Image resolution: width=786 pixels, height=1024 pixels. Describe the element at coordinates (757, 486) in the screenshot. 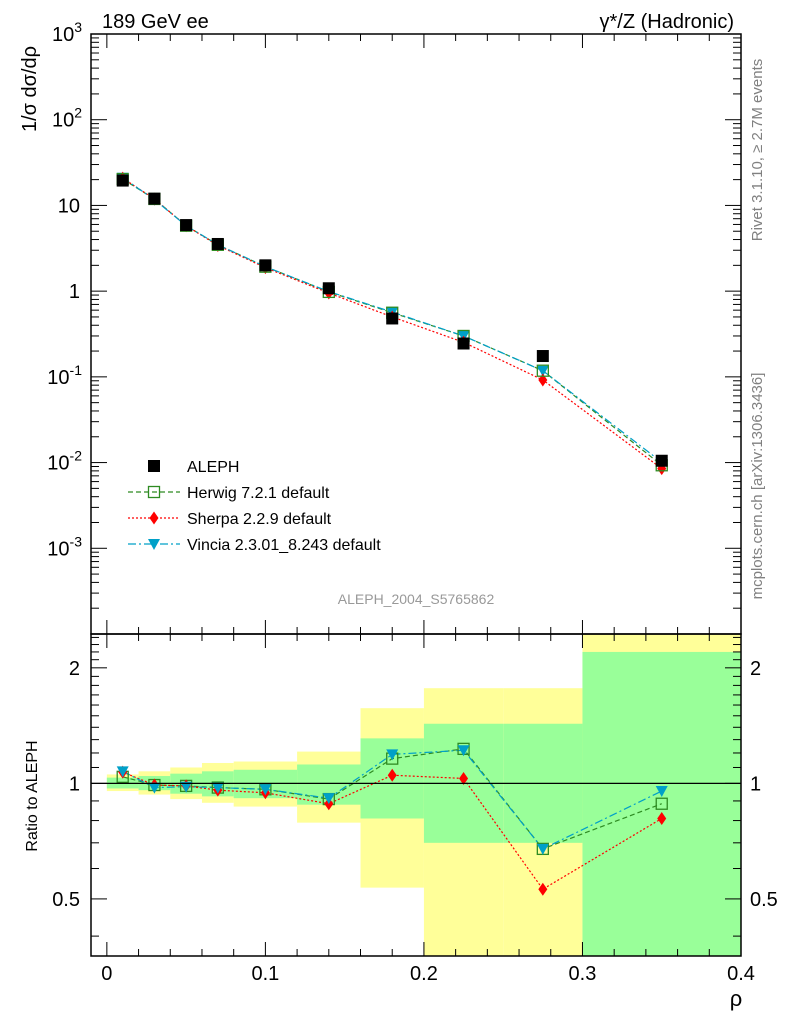

I see `mcplots-label: mcplots.cern.ch [arXiv:1306.3436]` at that location.